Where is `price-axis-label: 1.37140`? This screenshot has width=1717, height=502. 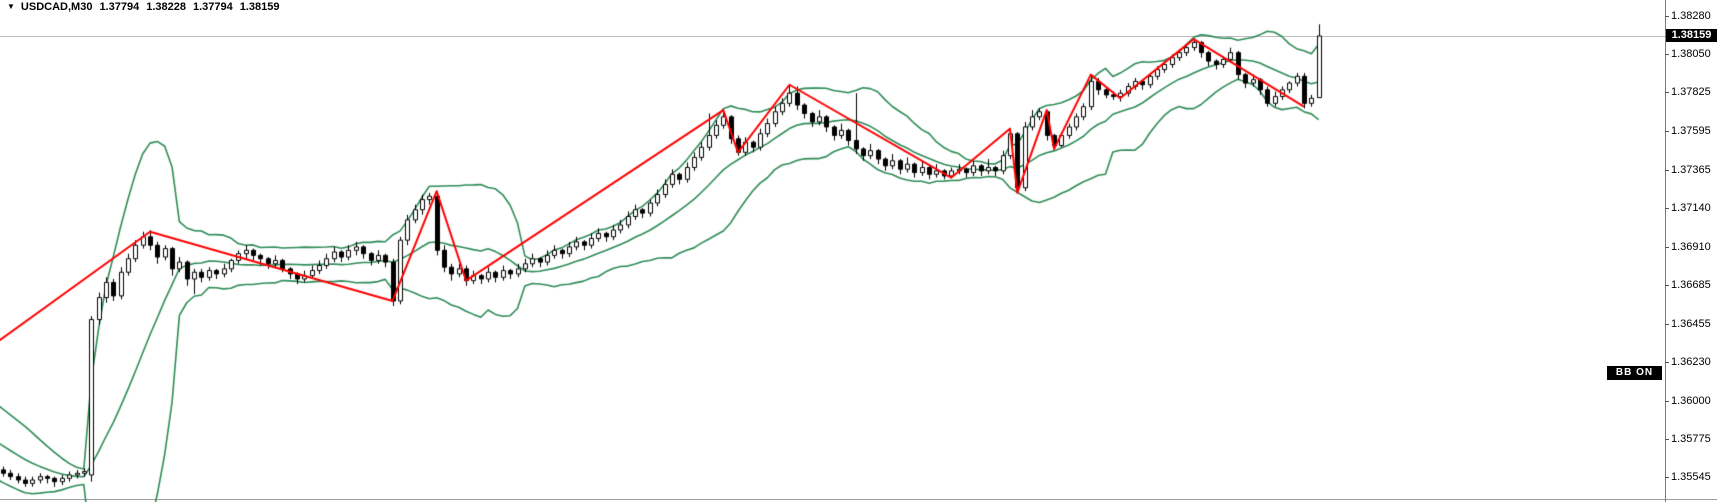 price-axis-label: 1.37140 is located at coordinates (1691, 208).